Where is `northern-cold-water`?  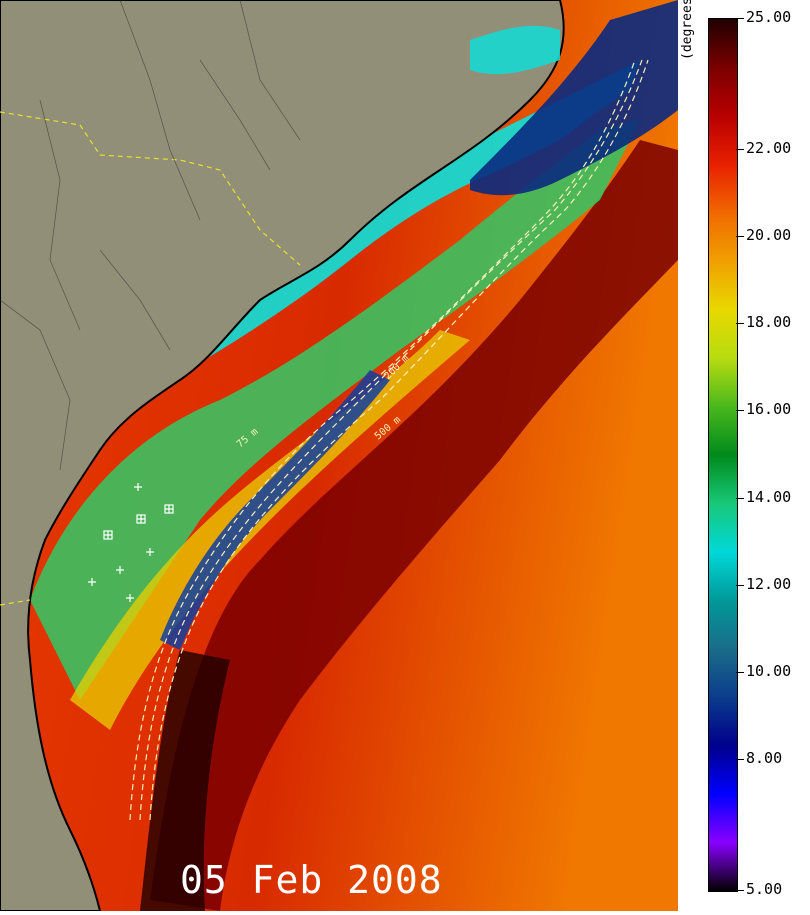
northern-cold-water is located at coordinates (574, 98).